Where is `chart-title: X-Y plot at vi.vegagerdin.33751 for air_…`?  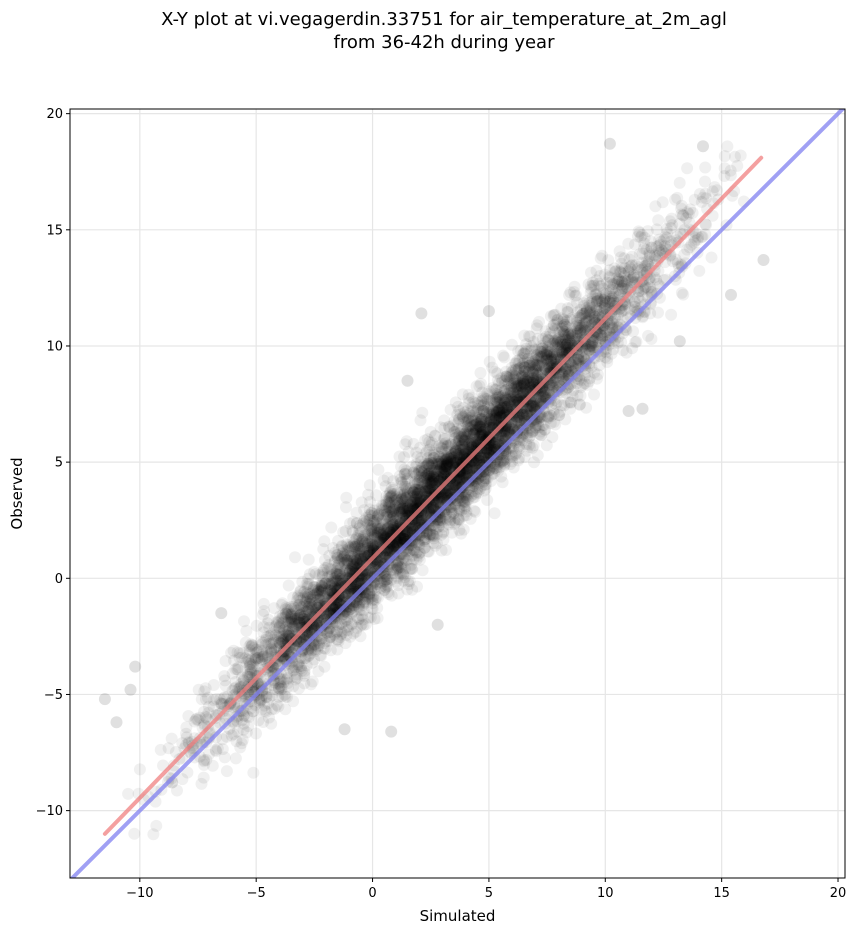 chart-title: X-Y plot at vi.vegagerdin.33751 for air_… is located at coordinates (444, 19).